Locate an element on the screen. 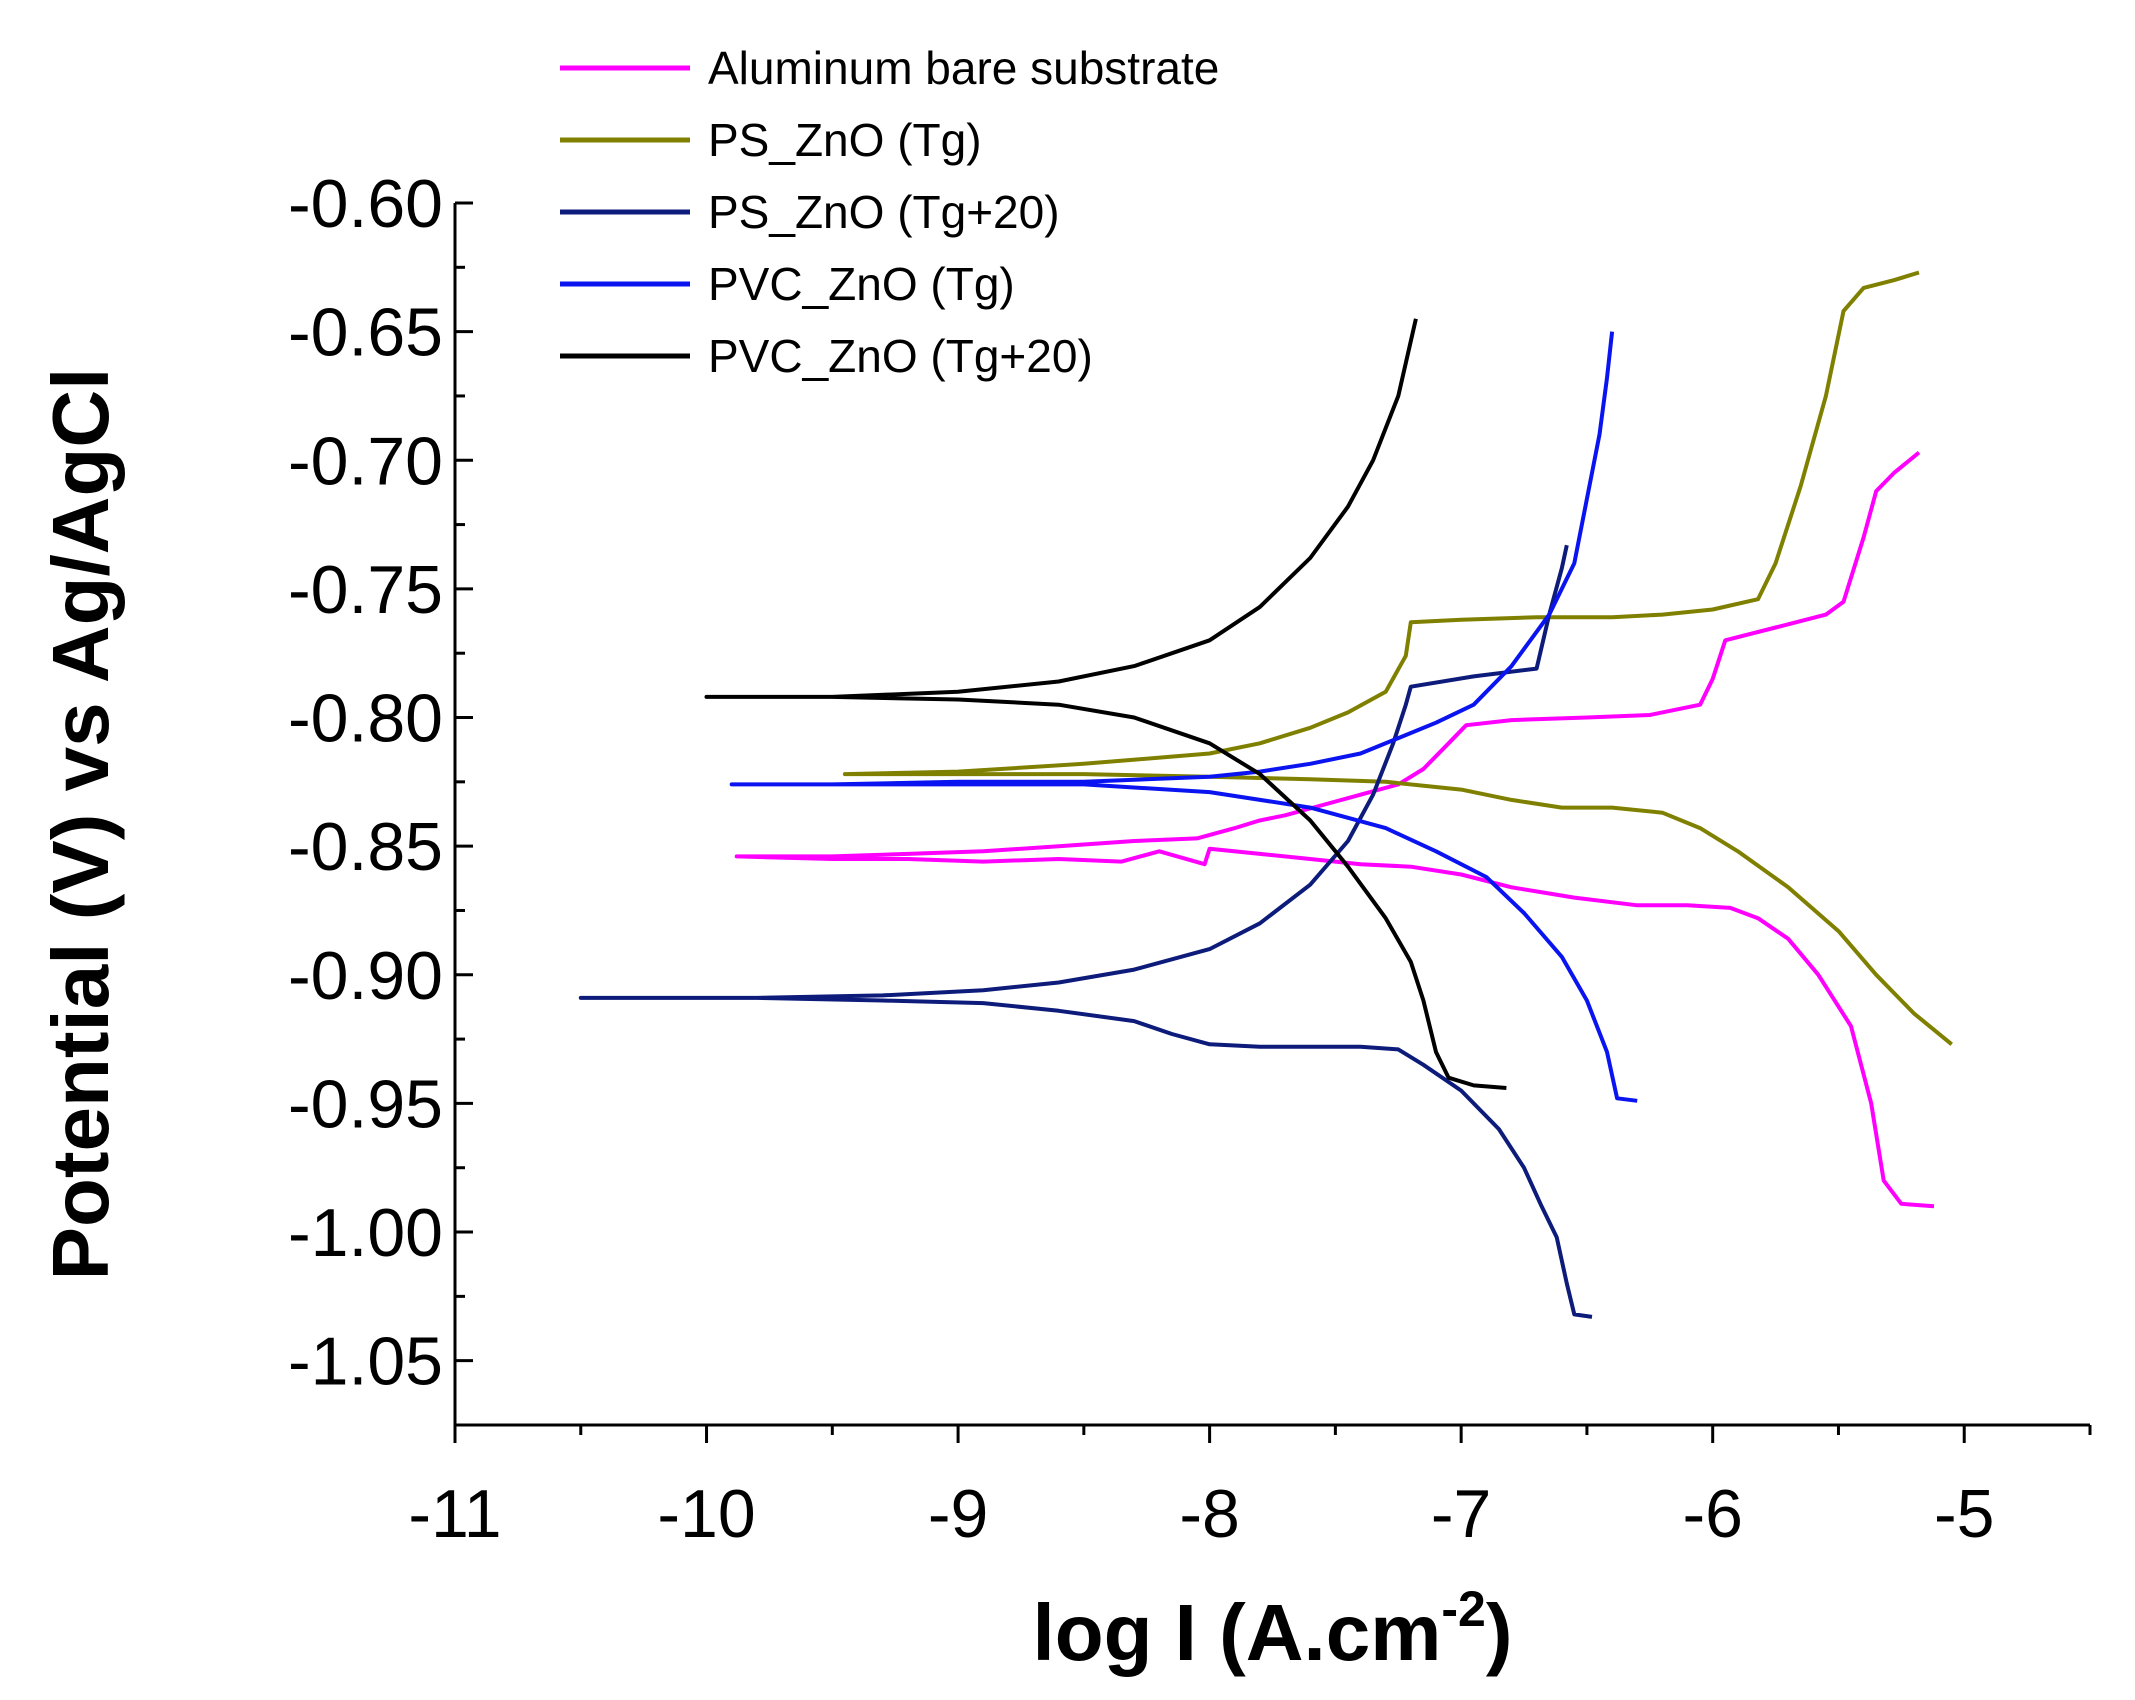  y-tick-label: -0.80 is located at coordinates (365, 719).